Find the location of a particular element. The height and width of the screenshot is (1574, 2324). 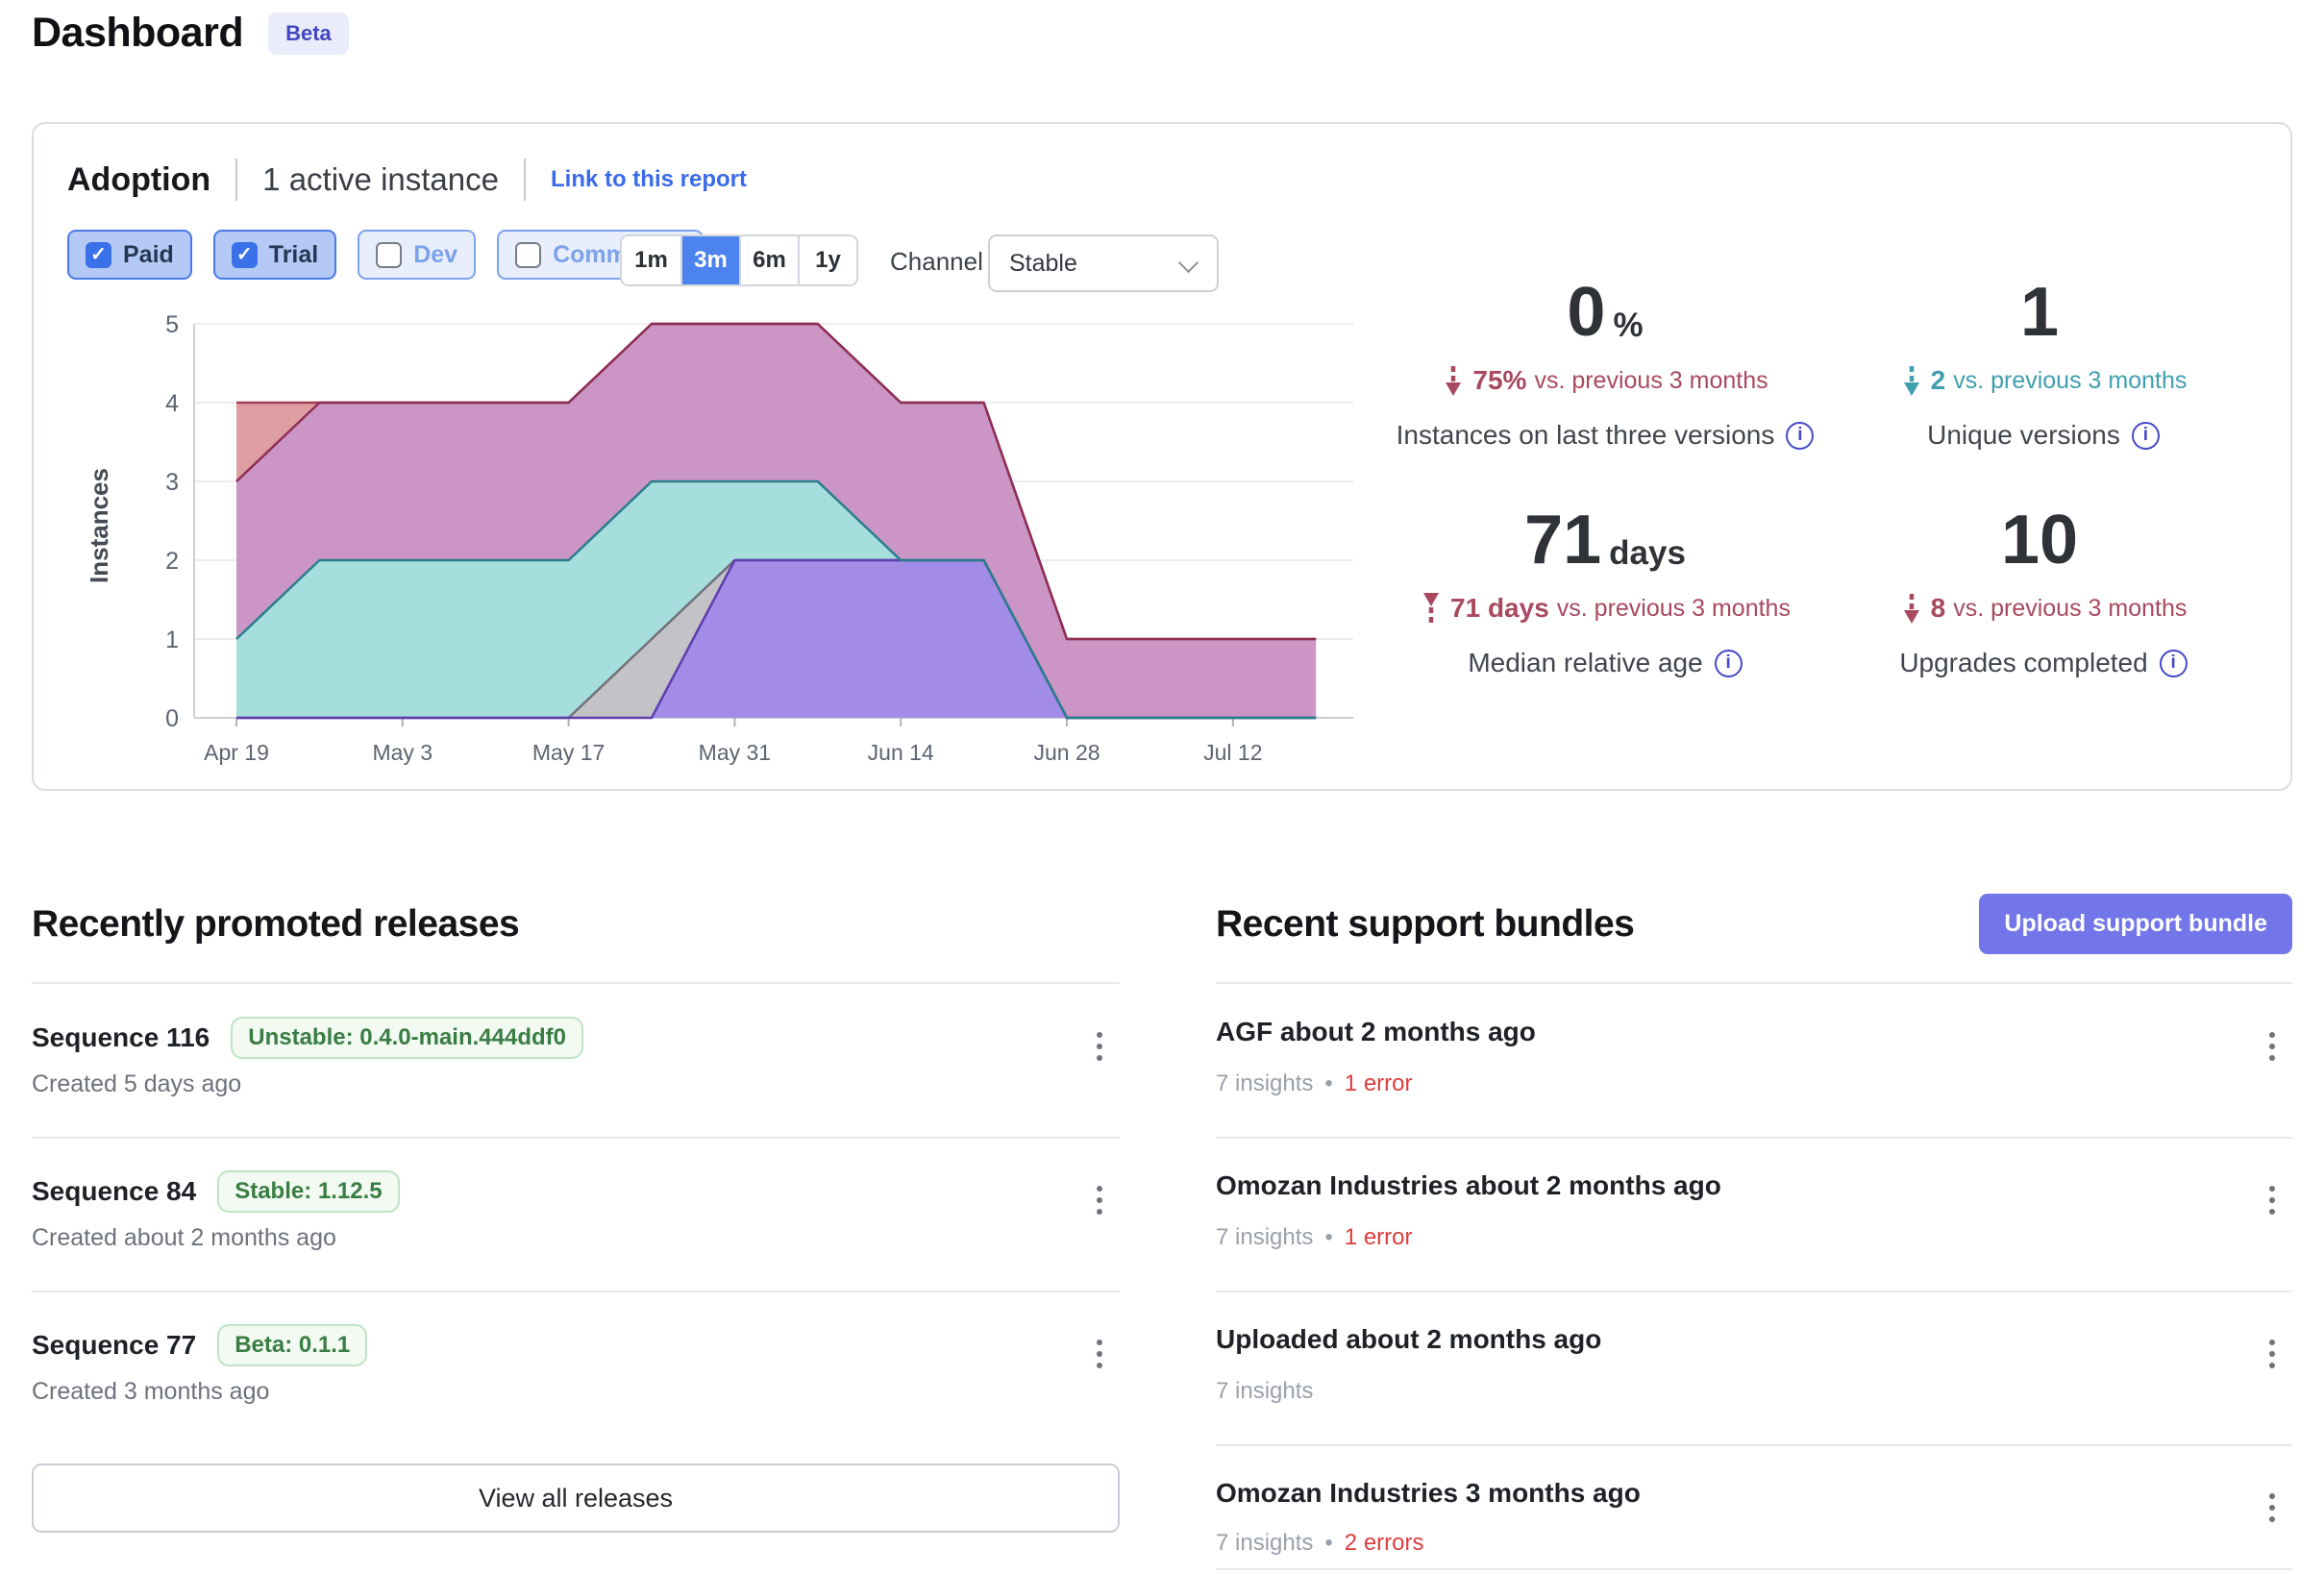

stat-number: 1 is located at coordinates (2039, 312).